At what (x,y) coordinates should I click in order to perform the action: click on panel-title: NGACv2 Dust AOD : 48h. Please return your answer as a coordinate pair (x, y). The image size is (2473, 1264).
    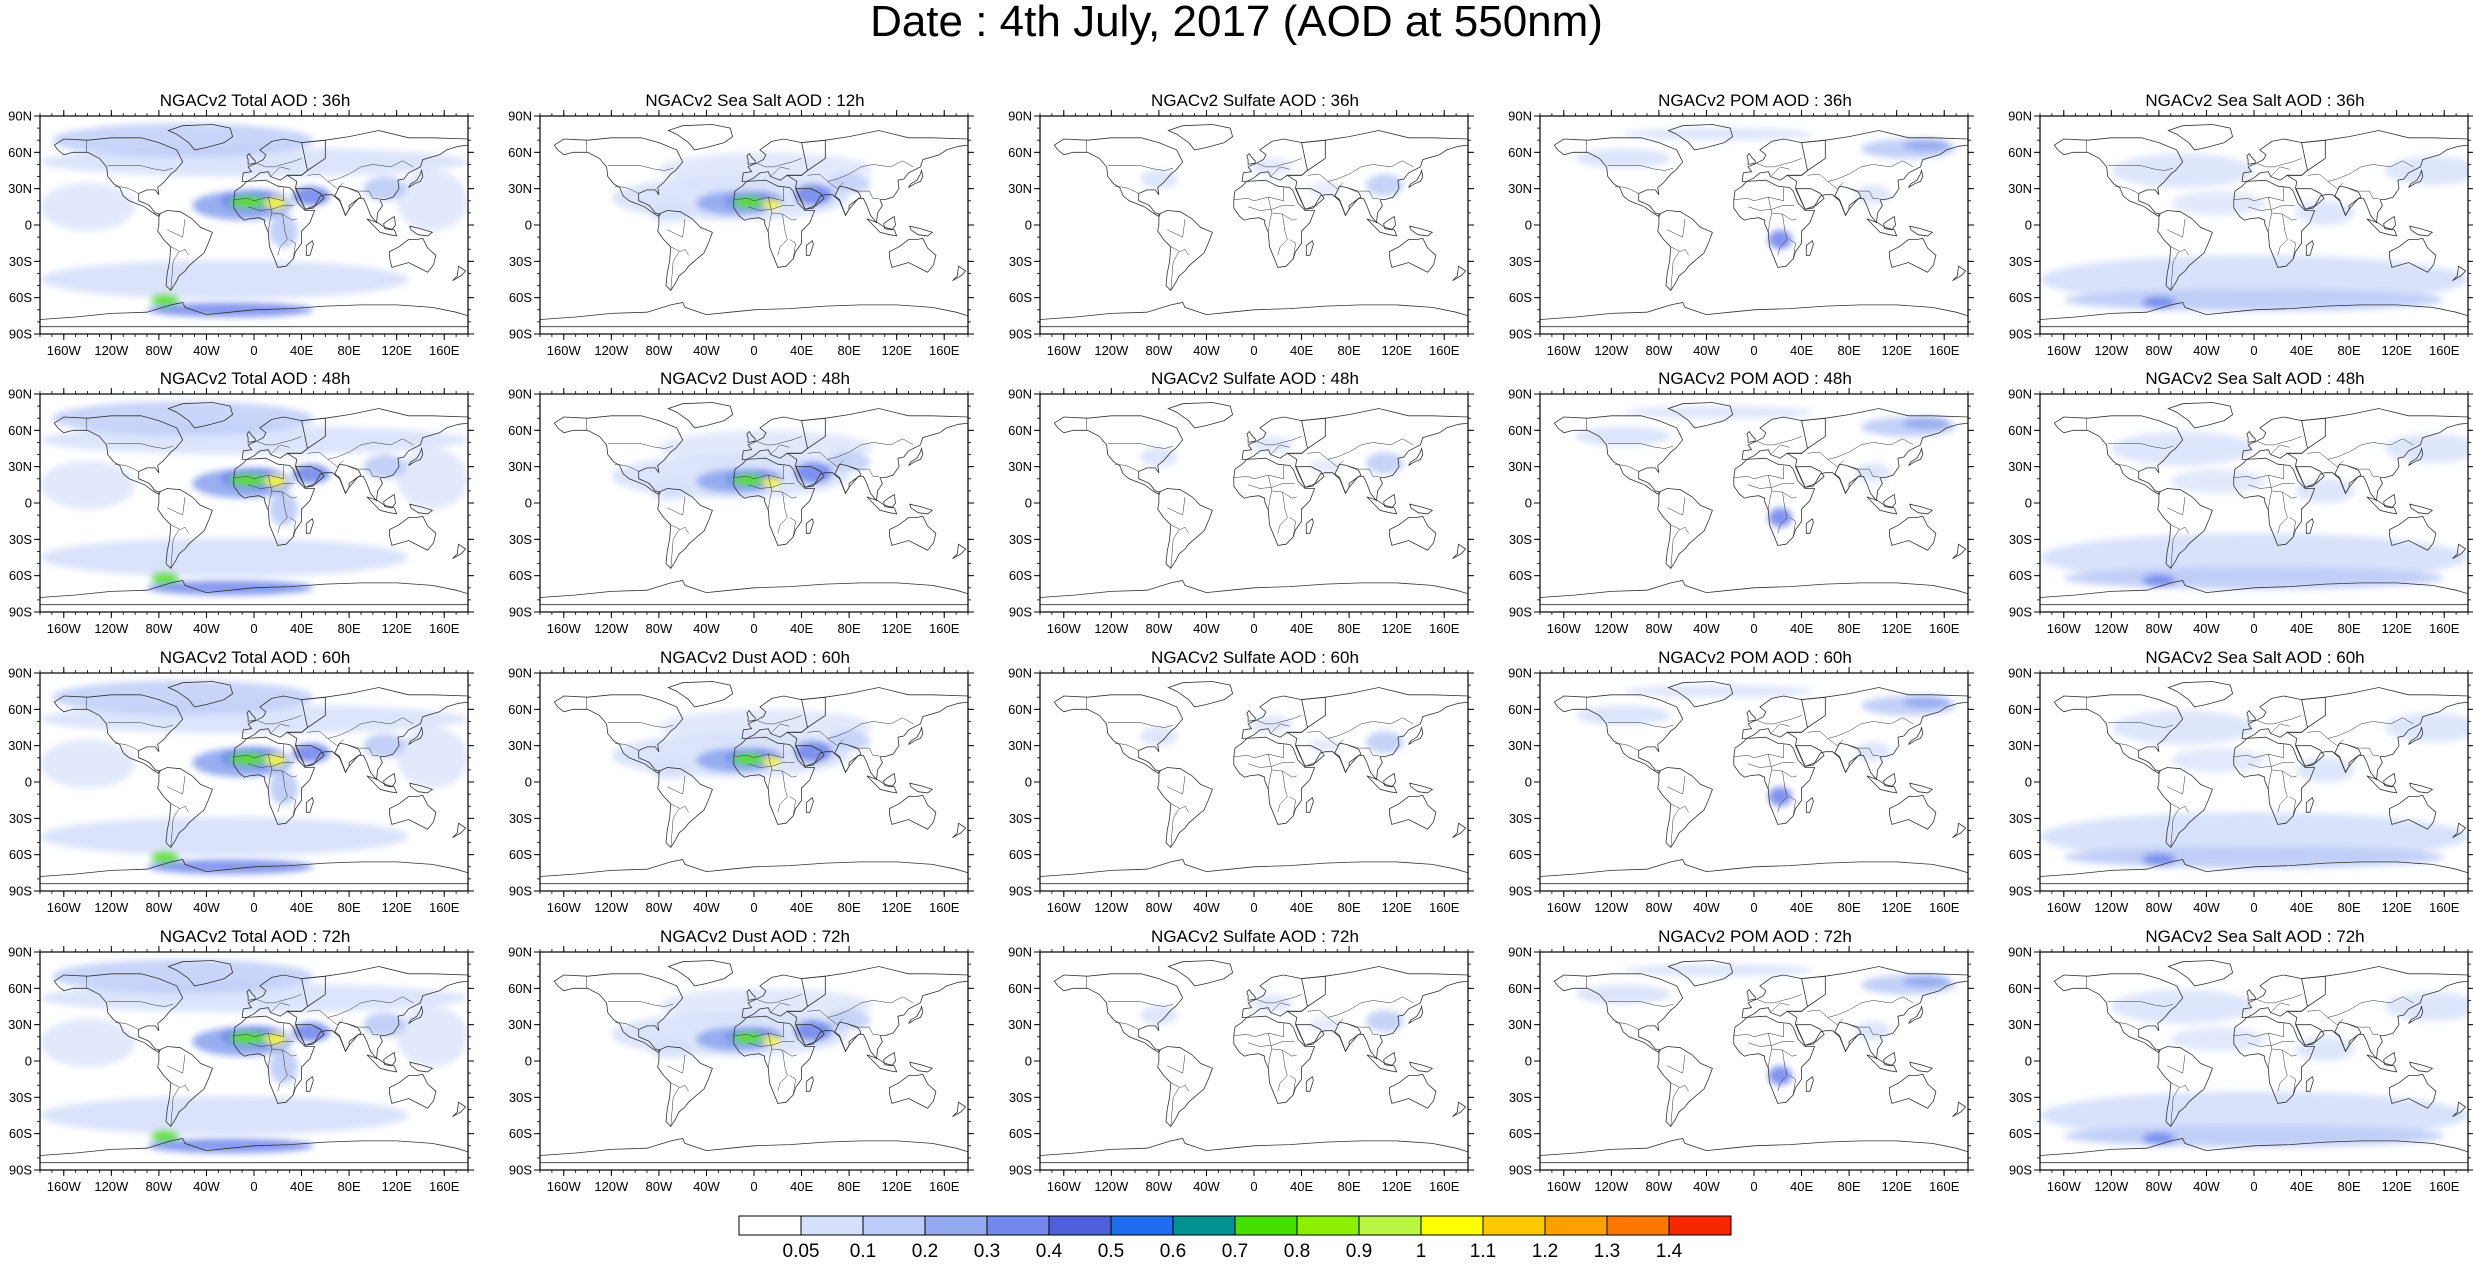
    Looking at the image, I should click on (755, 378).